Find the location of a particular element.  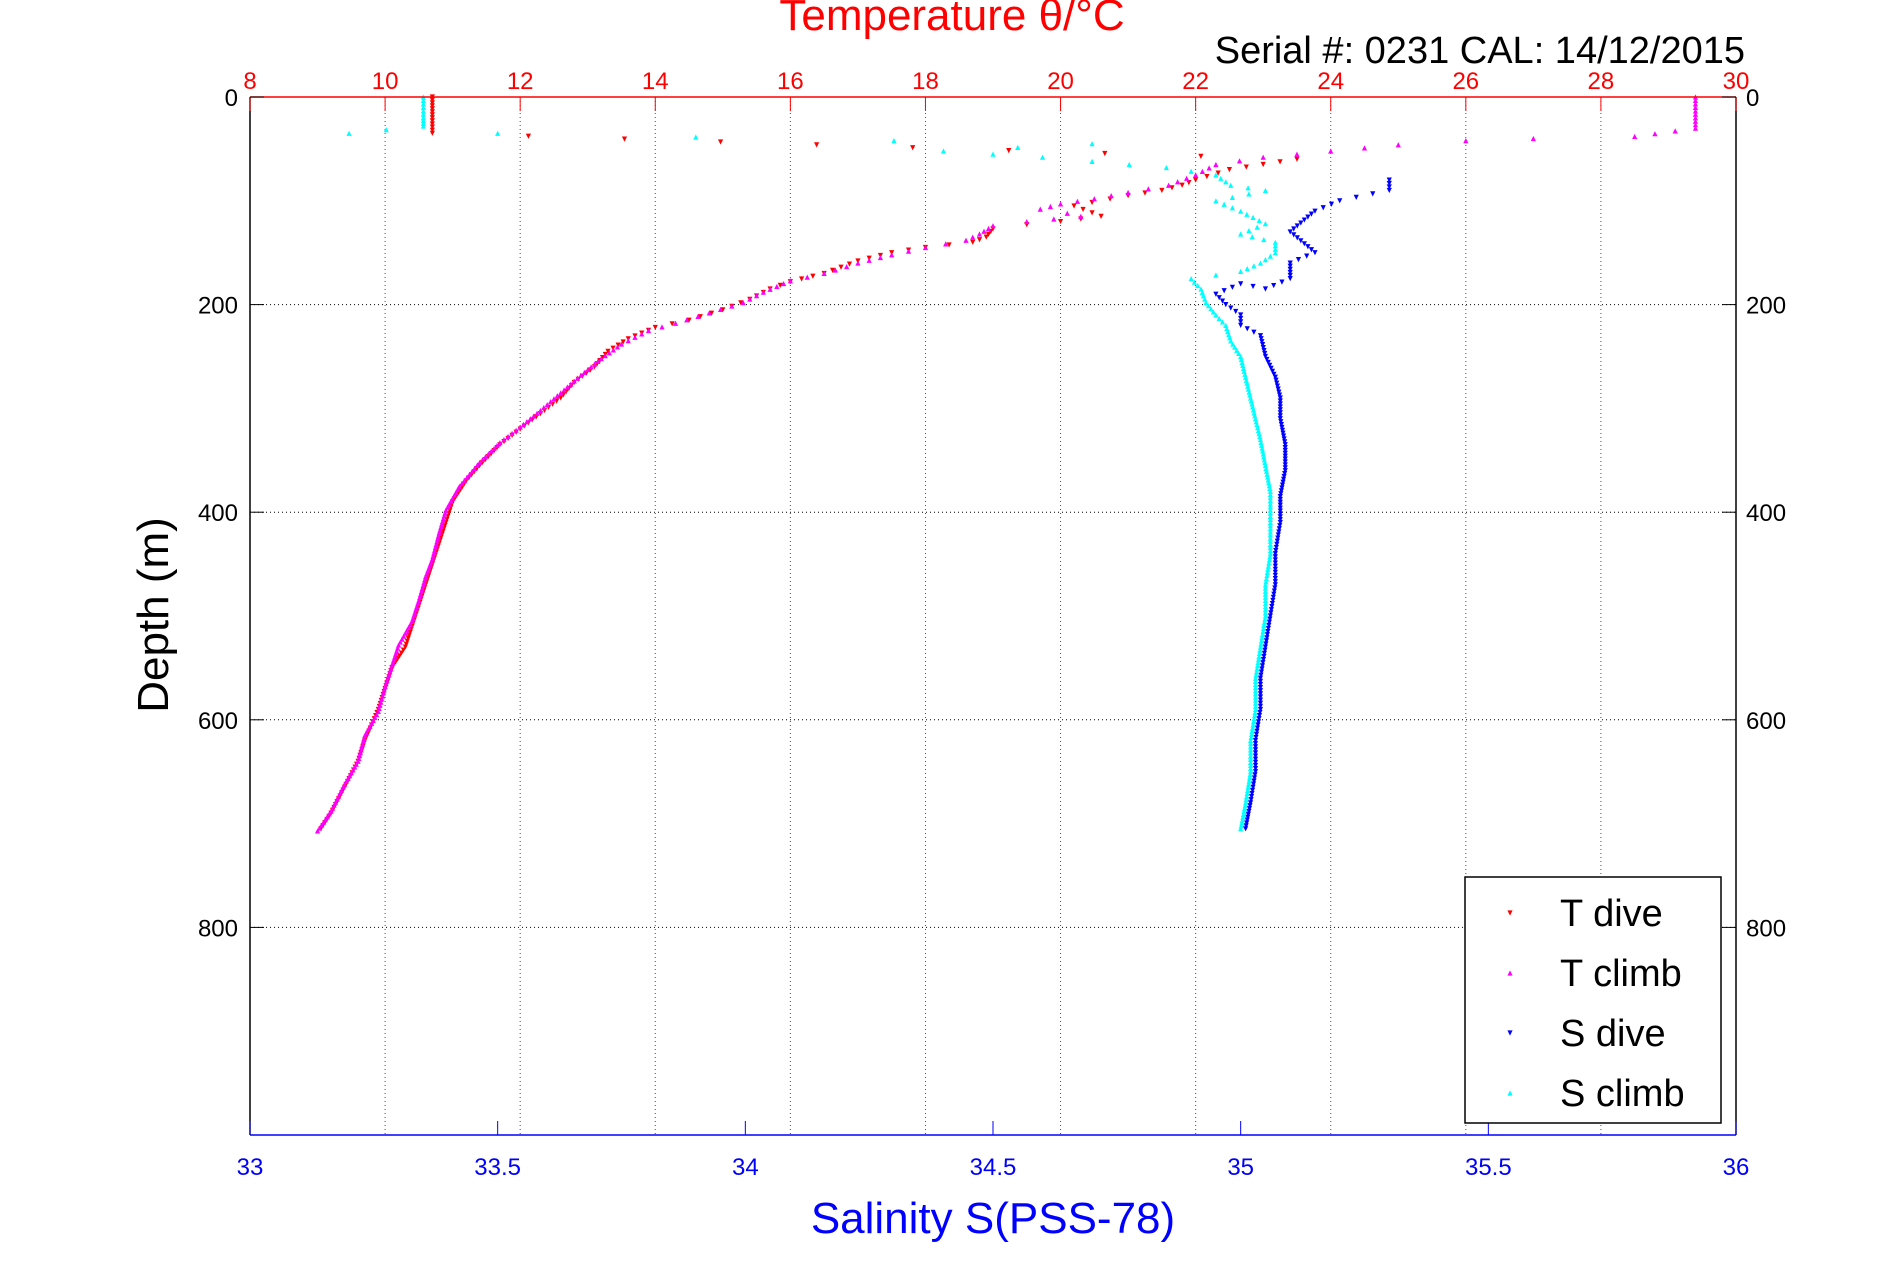

x-axis-title: Salinity S(PSS-78) is located at coordinates (993, 1218).